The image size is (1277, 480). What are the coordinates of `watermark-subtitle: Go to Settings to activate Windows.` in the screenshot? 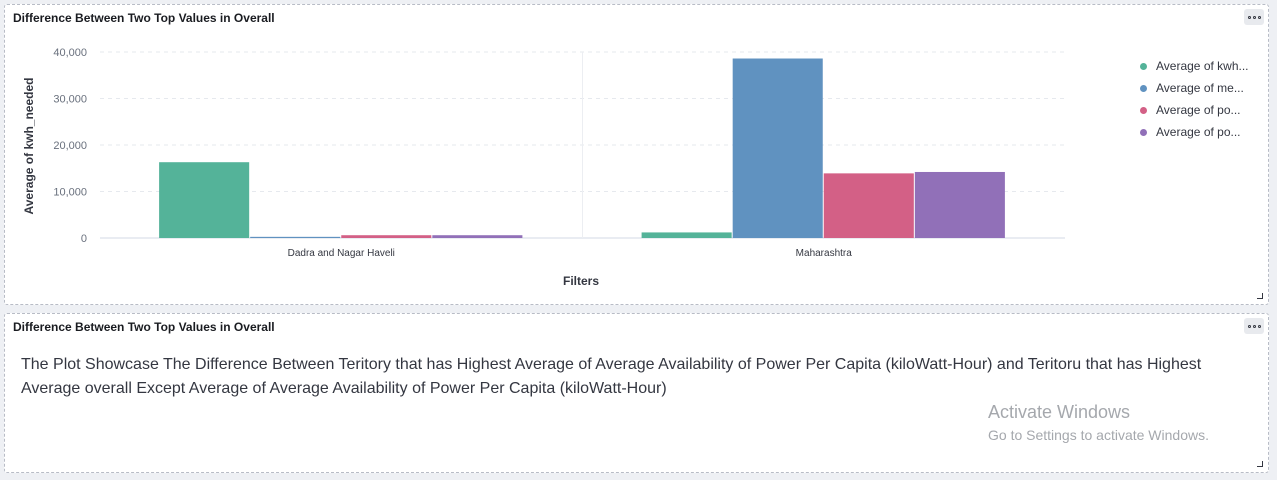 It's located at (1098, 435).